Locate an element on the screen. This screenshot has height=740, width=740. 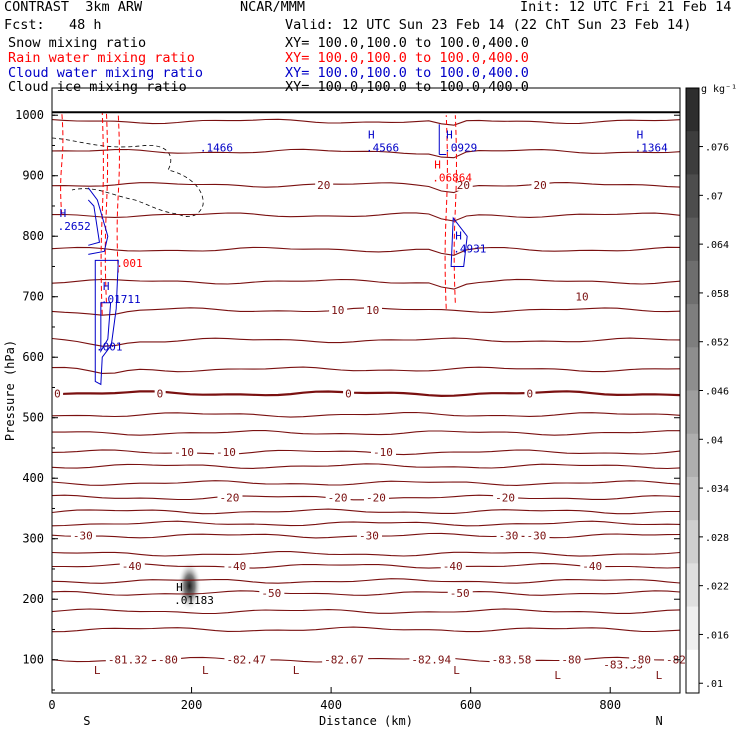
y-tick-label: 100 is located at coordinates (33, 660).